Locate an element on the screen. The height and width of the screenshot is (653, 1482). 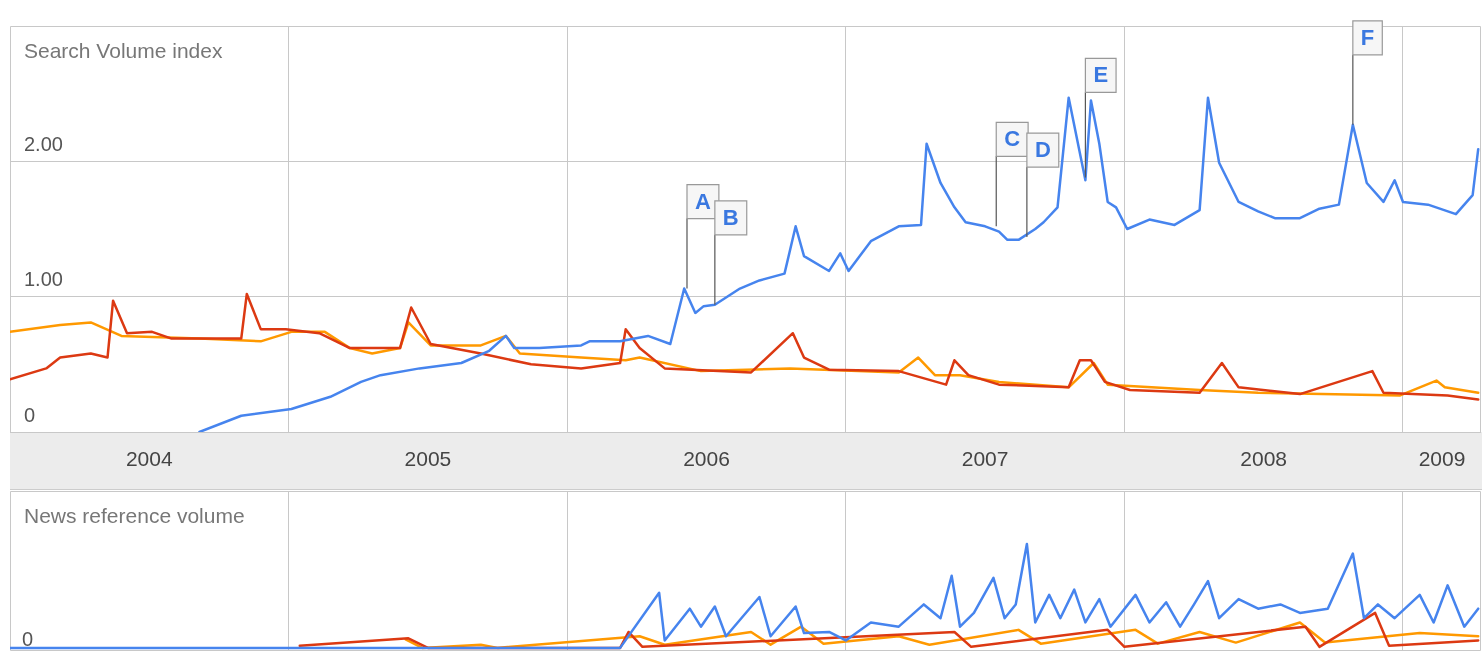
annotation: E is located at coordinates (1101, 75).